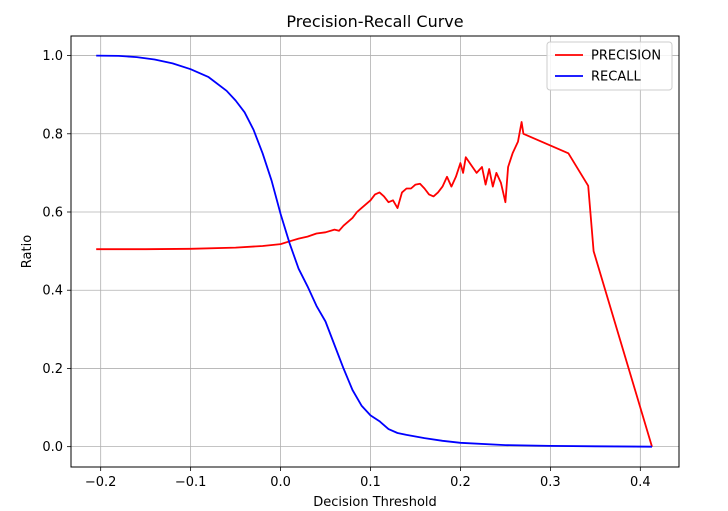  What do you see at coordinates (280, 482) in the screenshot?
I see `x-tick-label: 0.0` at bounding box center [280, 482].